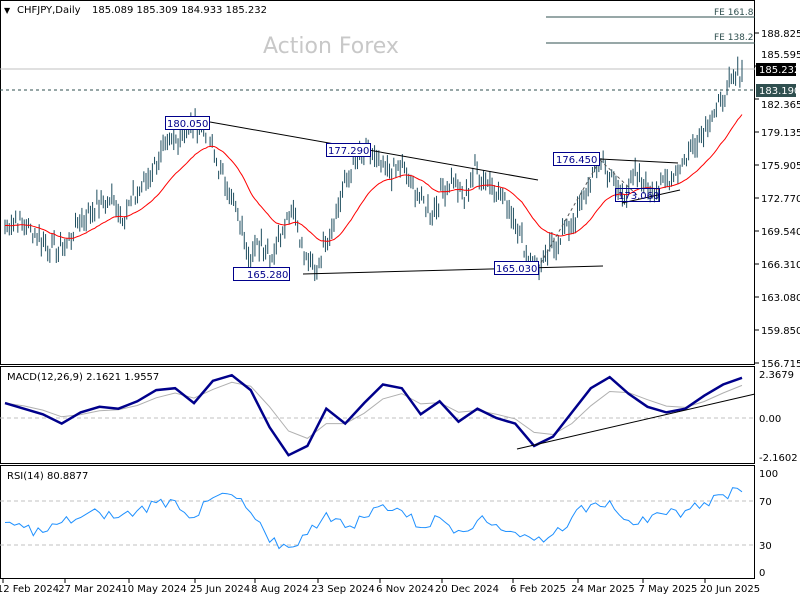 This screenshot has height=600, width=800. What do you see at coordinates (331, 46) in the screenshot?
I see `watermark: Action Forex` at bounding box center [331, 46].